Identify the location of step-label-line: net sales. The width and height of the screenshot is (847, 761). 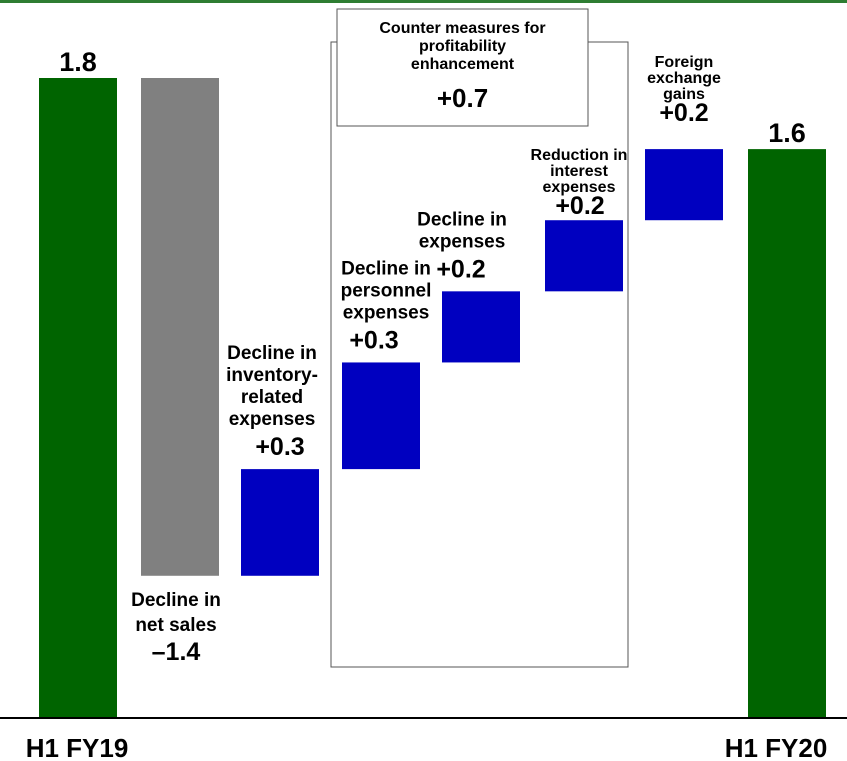
(175, 625).